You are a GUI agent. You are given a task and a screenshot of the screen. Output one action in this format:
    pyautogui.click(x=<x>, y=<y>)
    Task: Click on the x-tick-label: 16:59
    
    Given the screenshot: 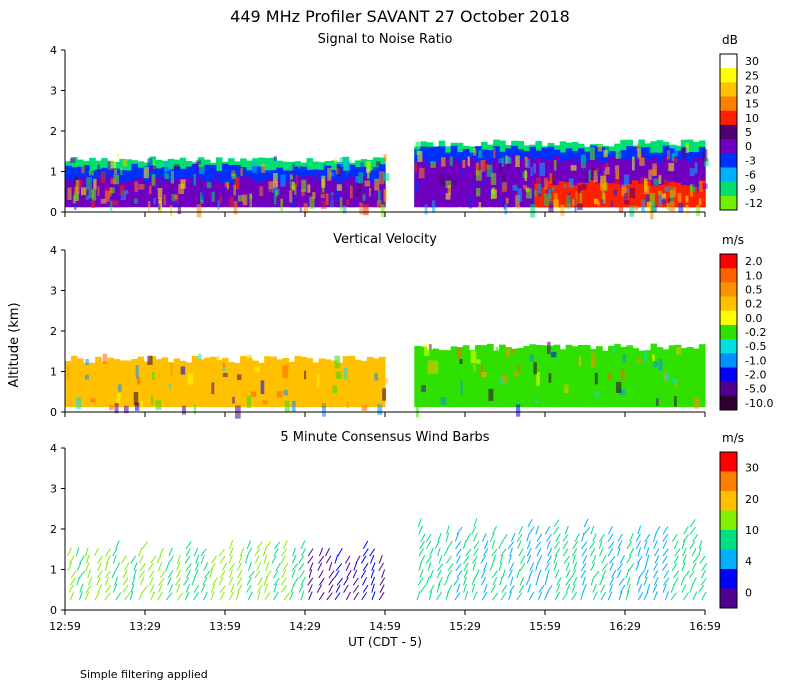 What is the action you would take?
    pyautogui.click(x=705, y=626)
    